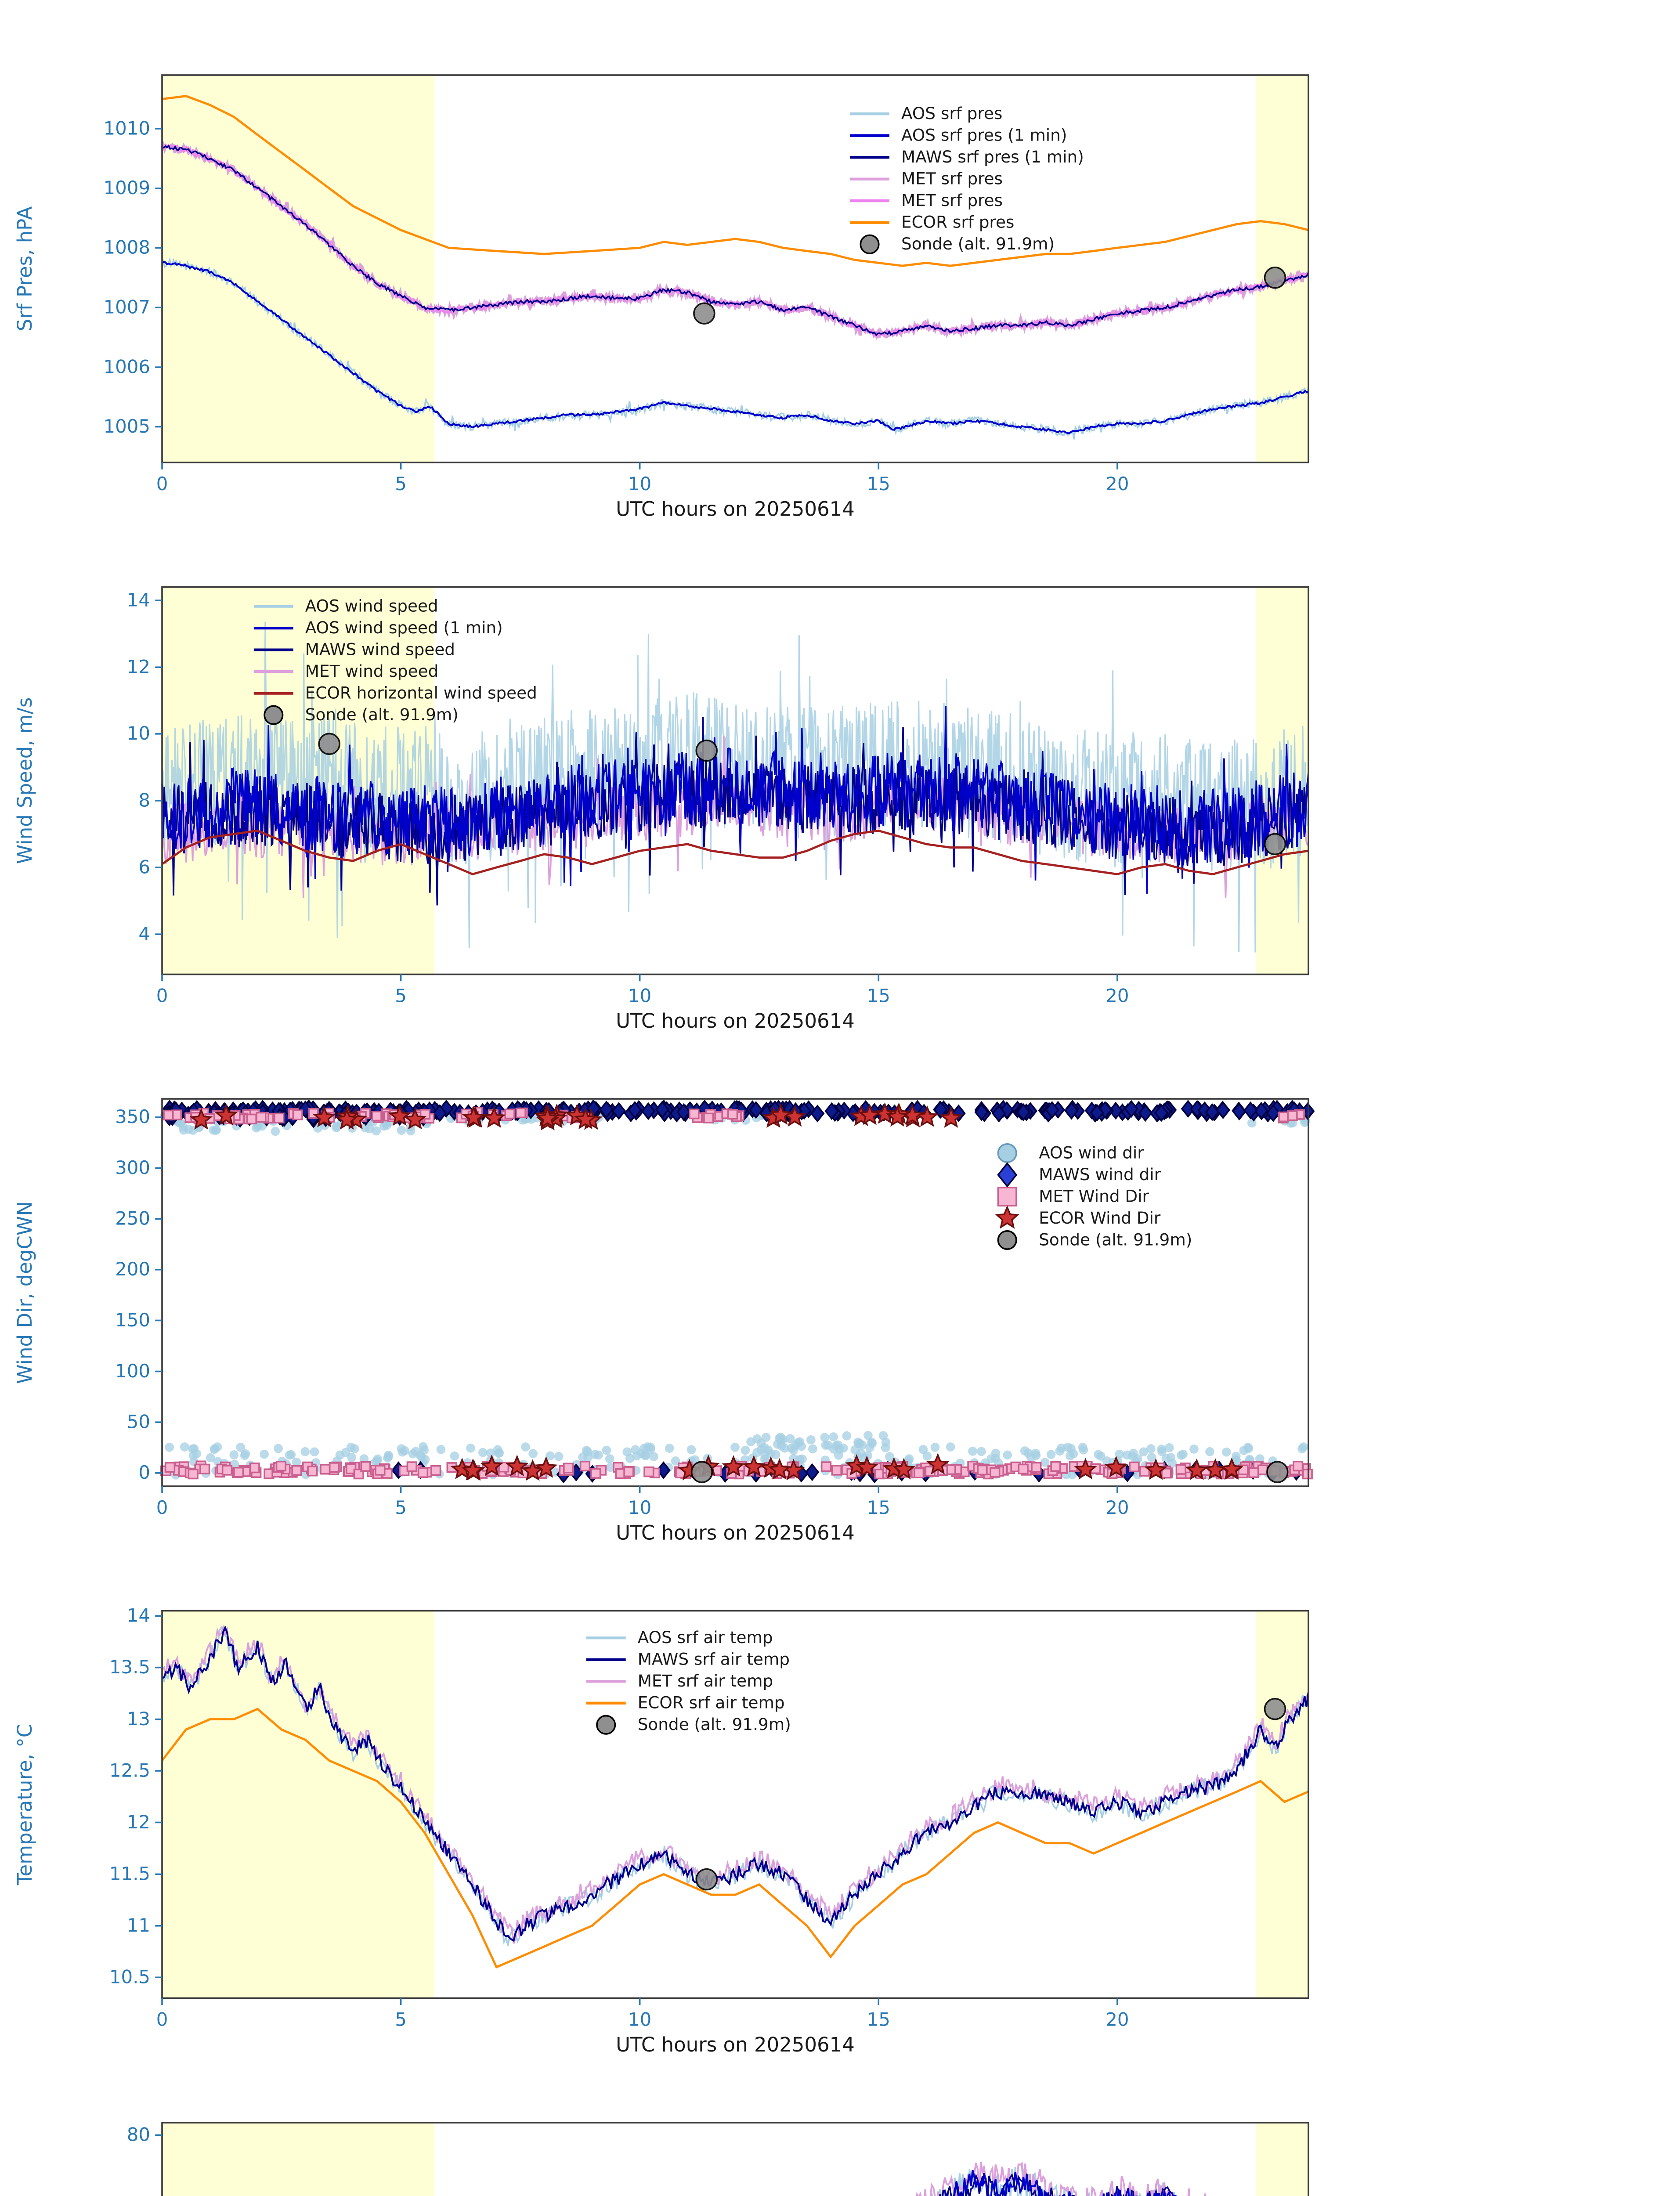 This screenshot has height=2196, width=1680. What do you see at coordinates (984, 135) in the screenshot?
I see `svg-text: AOS srf pres (1 min)` at bounding box center [984, 135].